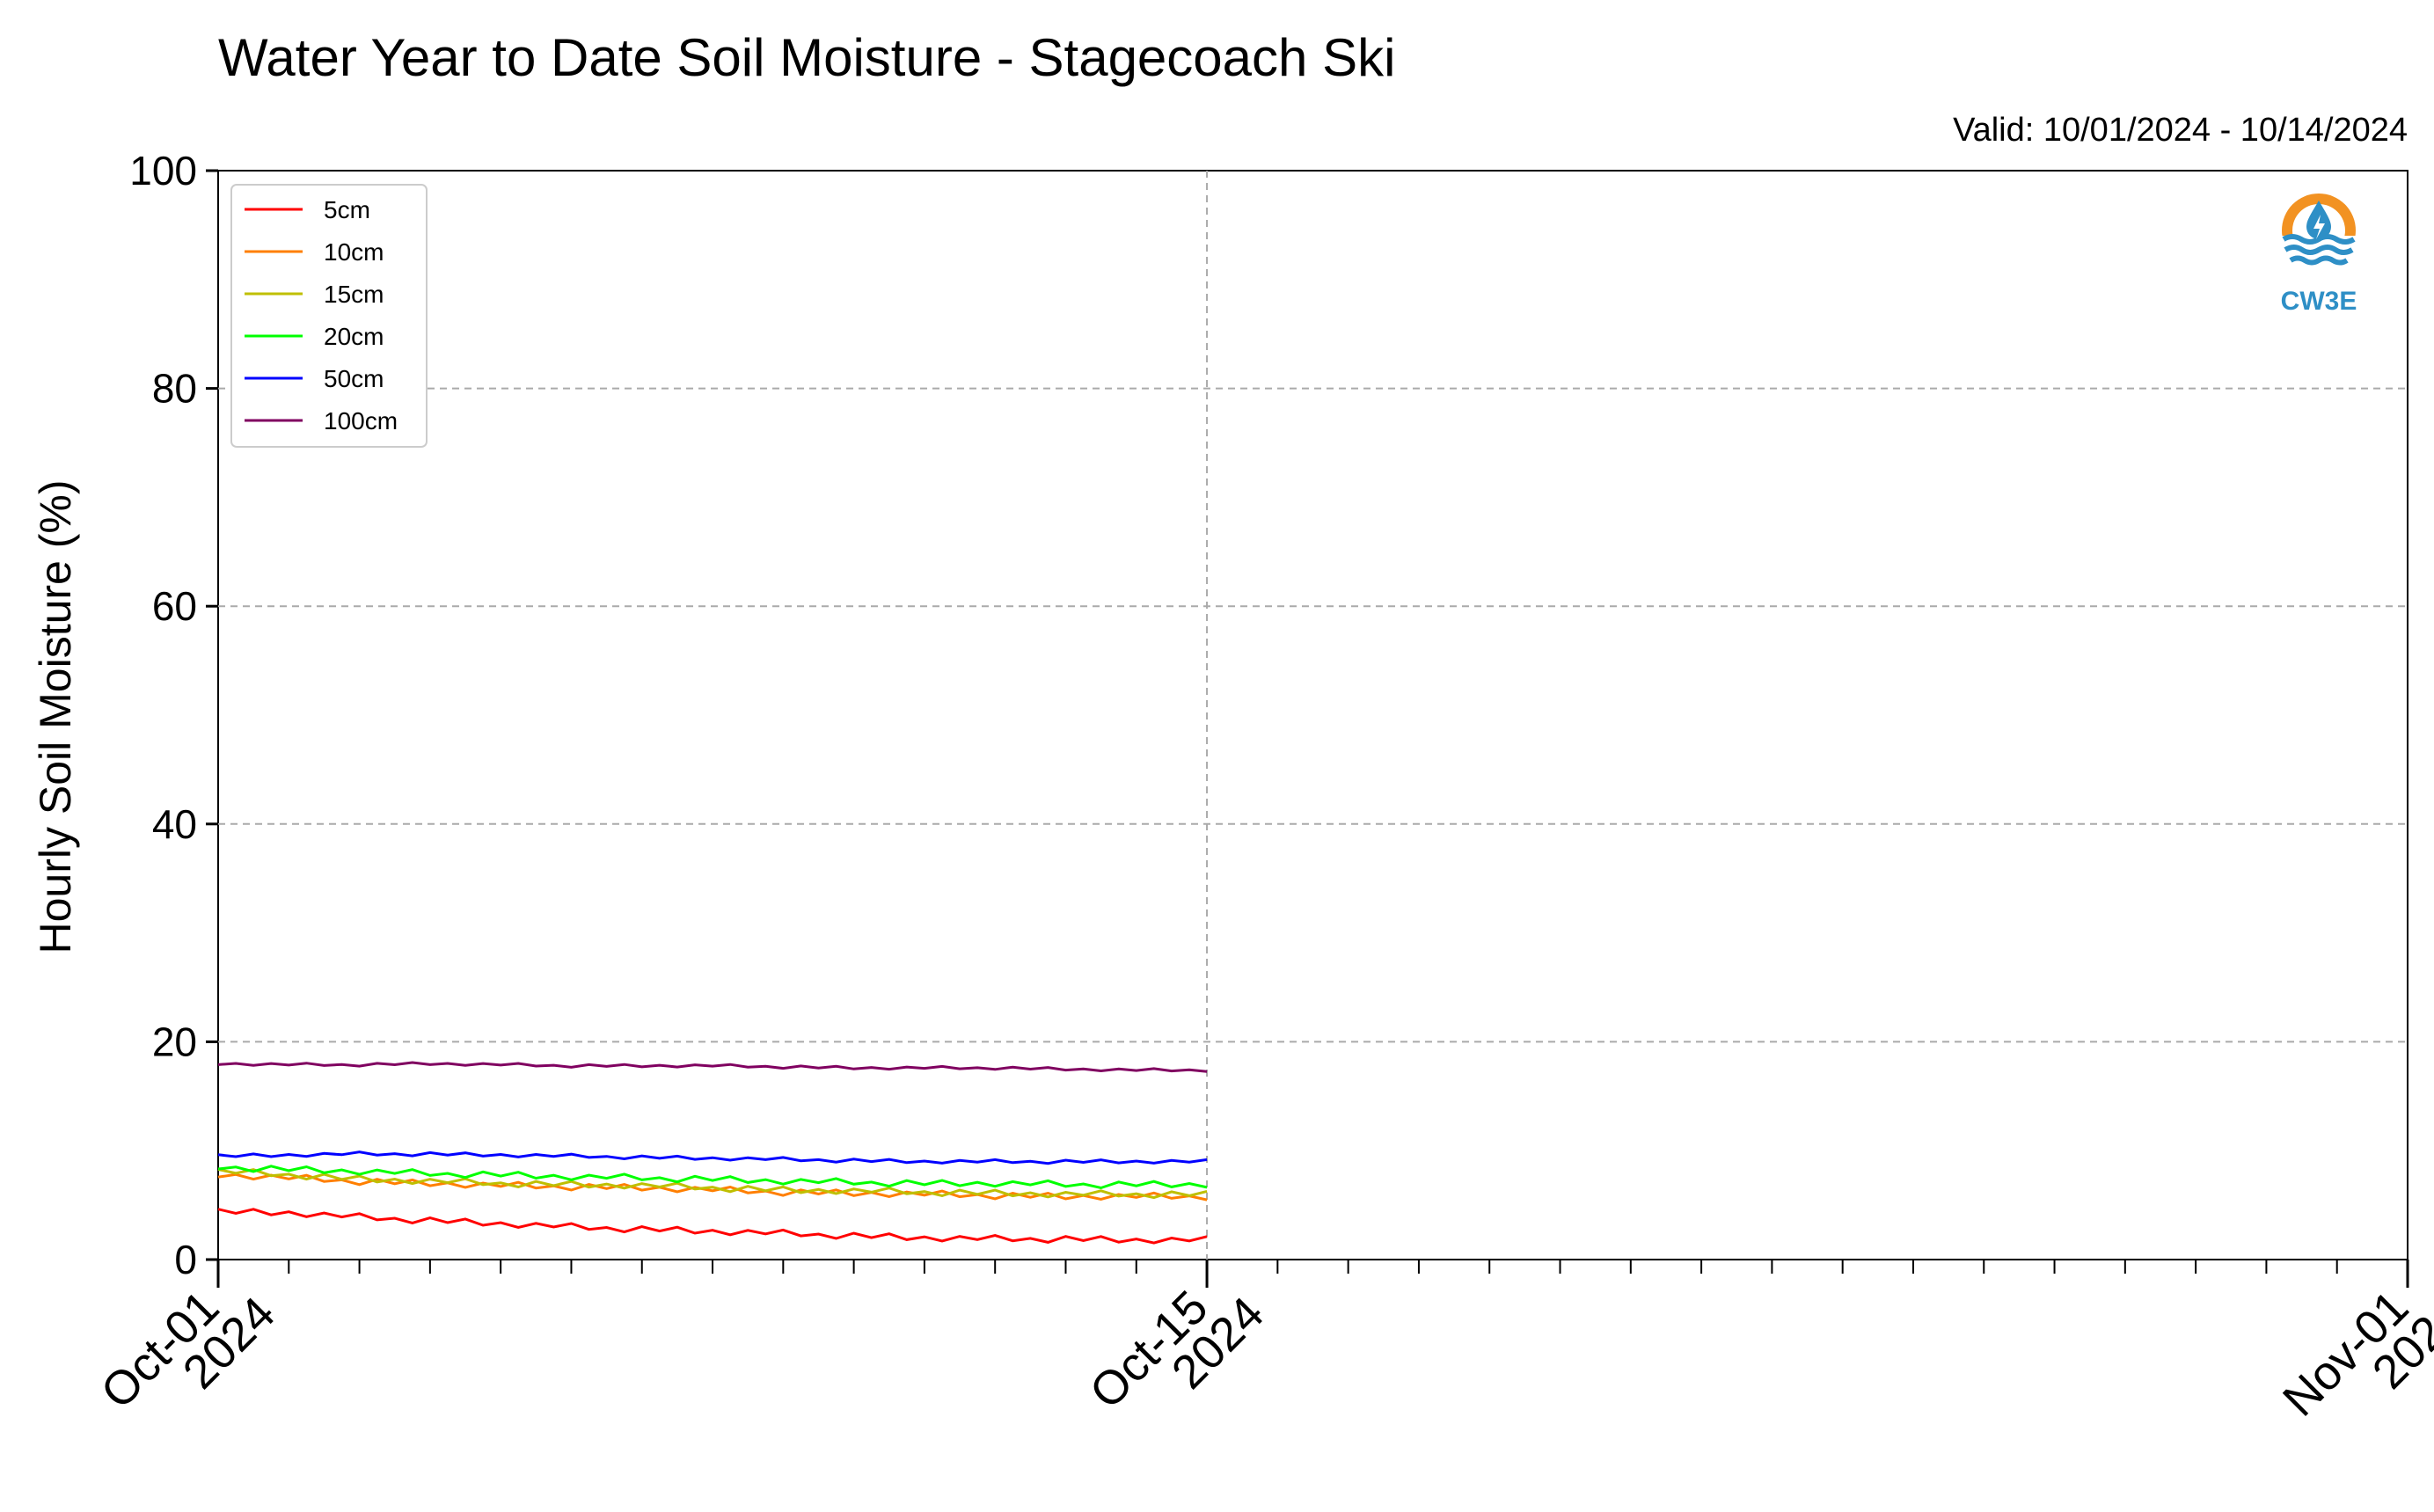 The image size is (2434, 1512). I want to click on logo-text: CW3E, so click(2319, 301).